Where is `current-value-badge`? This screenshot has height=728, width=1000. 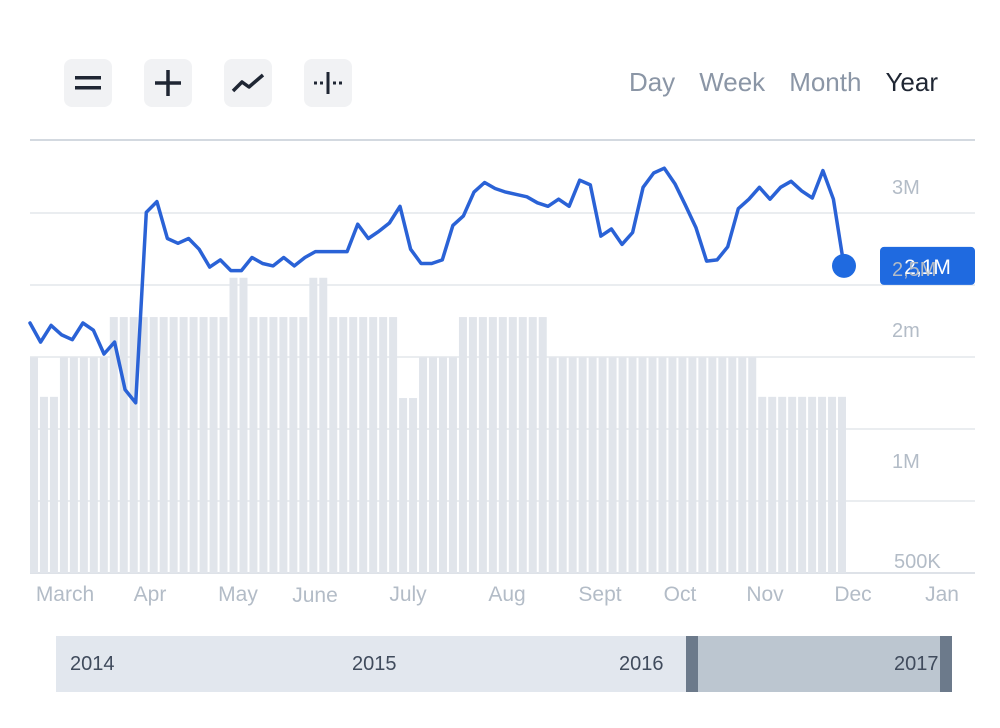
current-value-badge is located at coordinates (927, 265).